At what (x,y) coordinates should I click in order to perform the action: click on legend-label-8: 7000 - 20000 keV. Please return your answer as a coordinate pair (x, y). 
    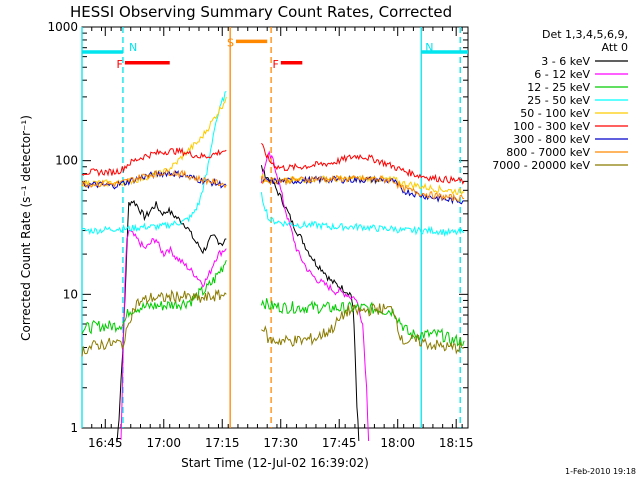
    Looking at the image, I should click on (541, 165).